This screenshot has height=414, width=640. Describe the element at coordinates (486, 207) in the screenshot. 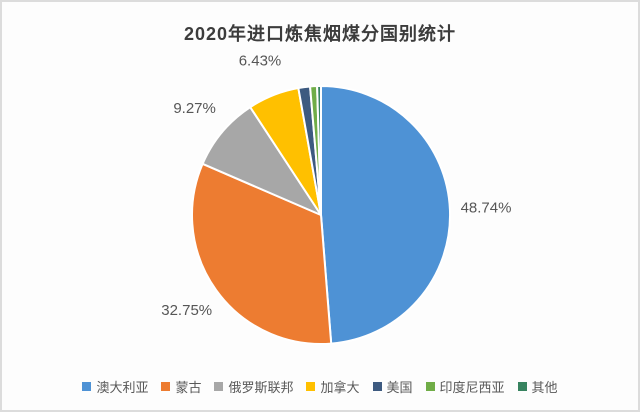

I see `slice-value-label-澳大利亚: 48.74%` at that location.